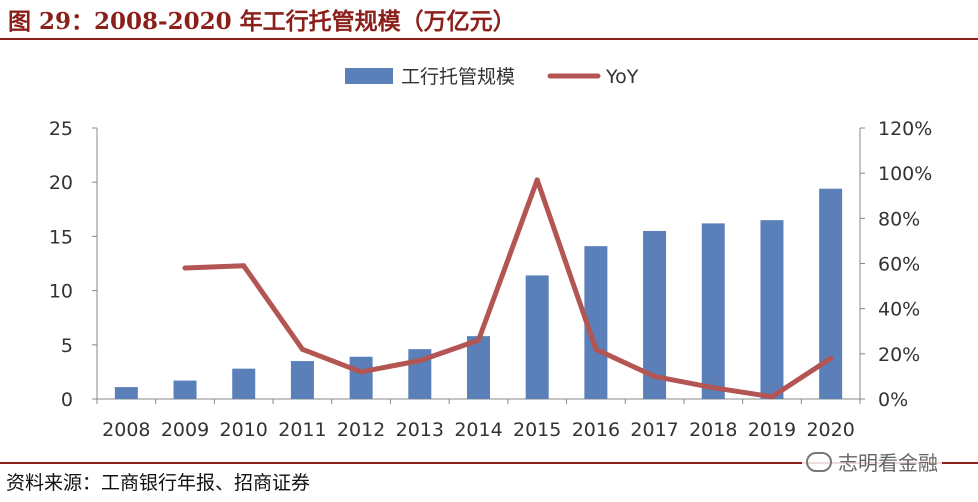 This screenshot has height=502, width=978. What do you see at coordinates (537, 430) in the screenshot?
I see `x-axis-tick-label: 2015` at bounding box center [537, 430].